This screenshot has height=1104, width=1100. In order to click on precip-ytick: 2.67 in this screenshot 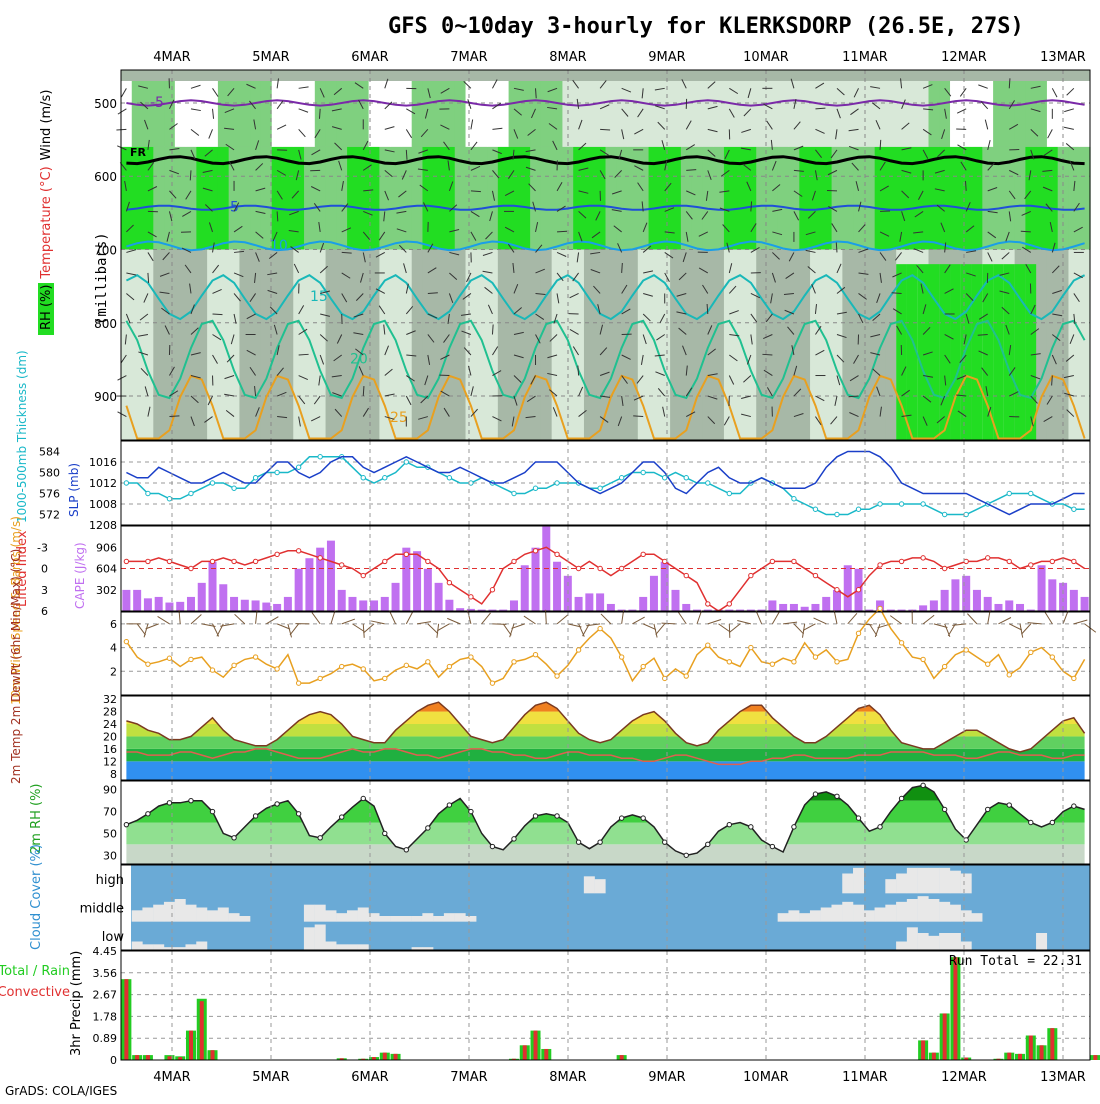, I will do `click(105, 995)`.